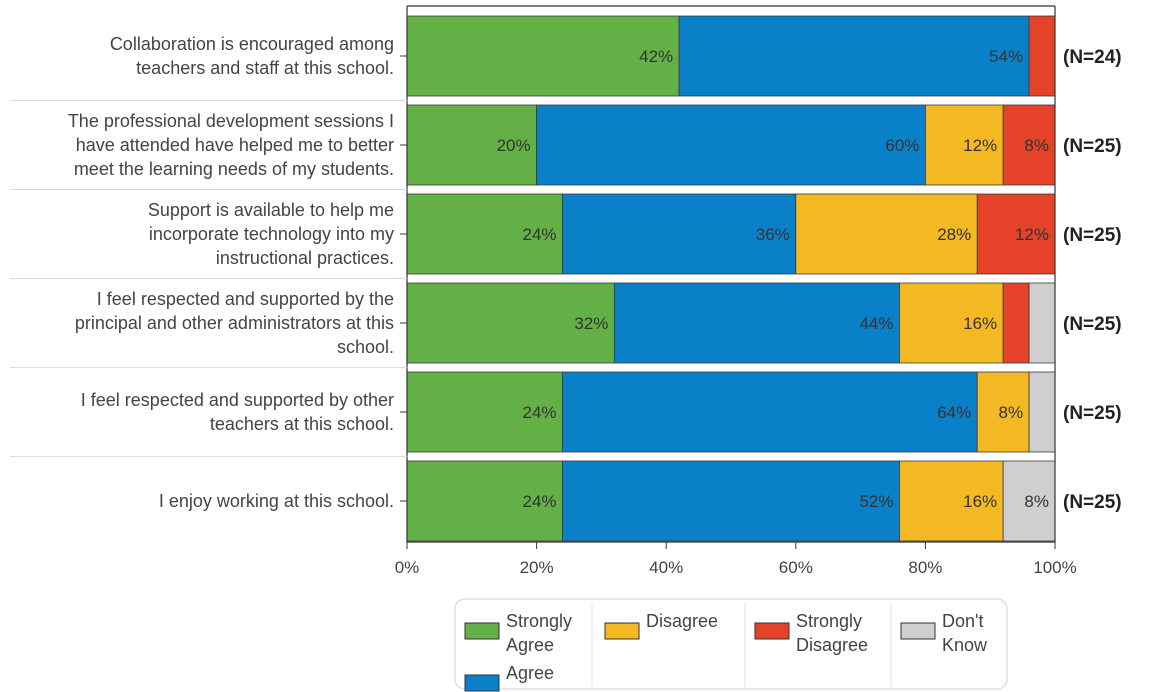 This screenshot has width=1154, height=692. I want to click on x-tick-label: 0%, so click(407, 567).